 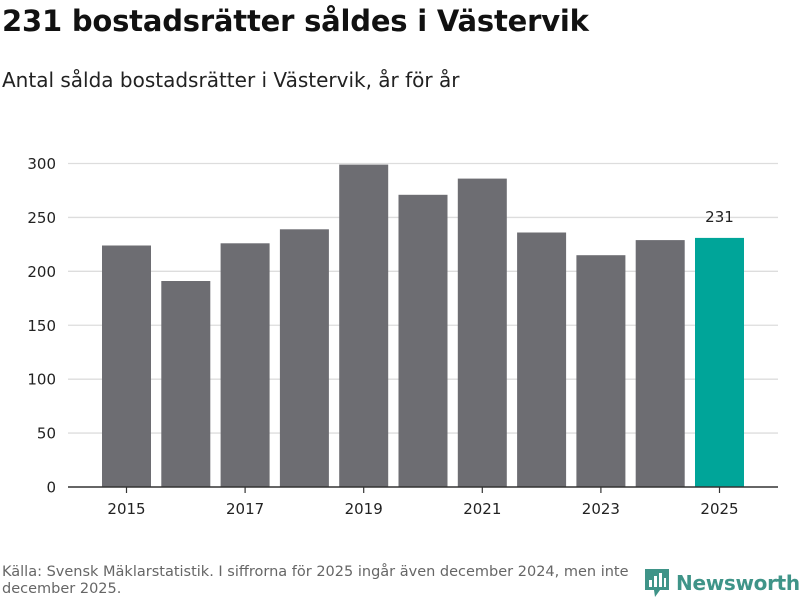 What do you see at coordinates (719, 509) in the screenshot?
I see `x-tick-label: 2025` at bounding box center [719, 509].